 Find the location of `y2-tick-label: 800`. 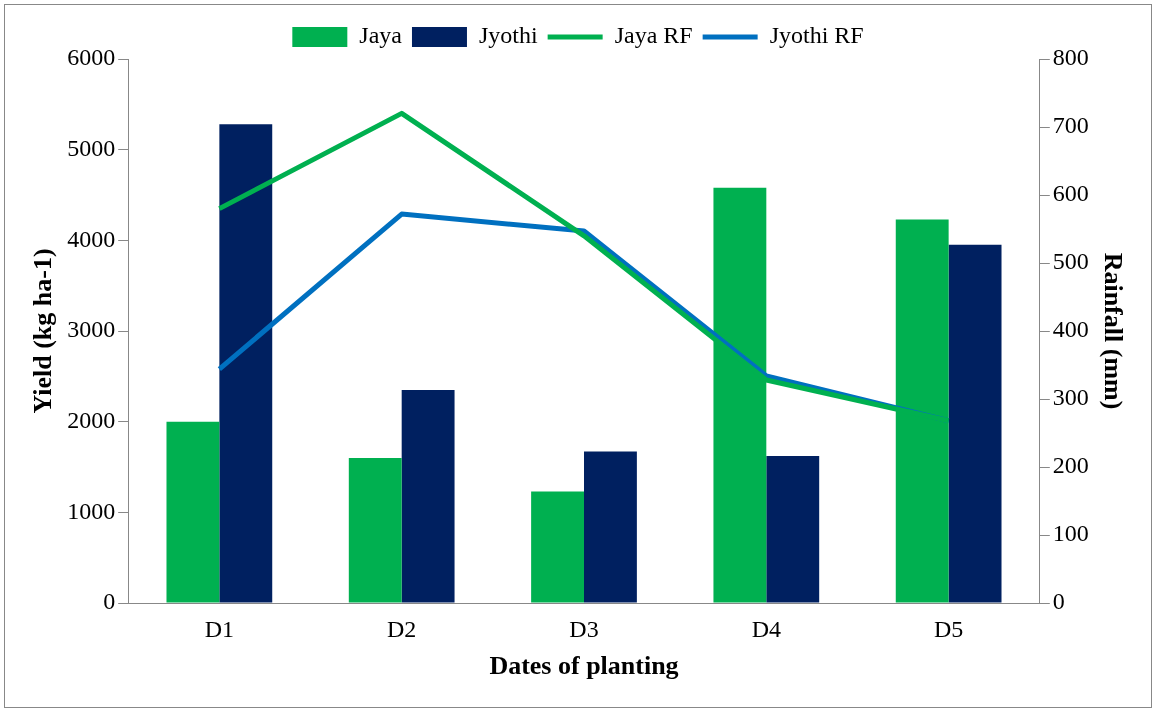

y2-tick-label: 800 is located at coordinates (1070, 57).